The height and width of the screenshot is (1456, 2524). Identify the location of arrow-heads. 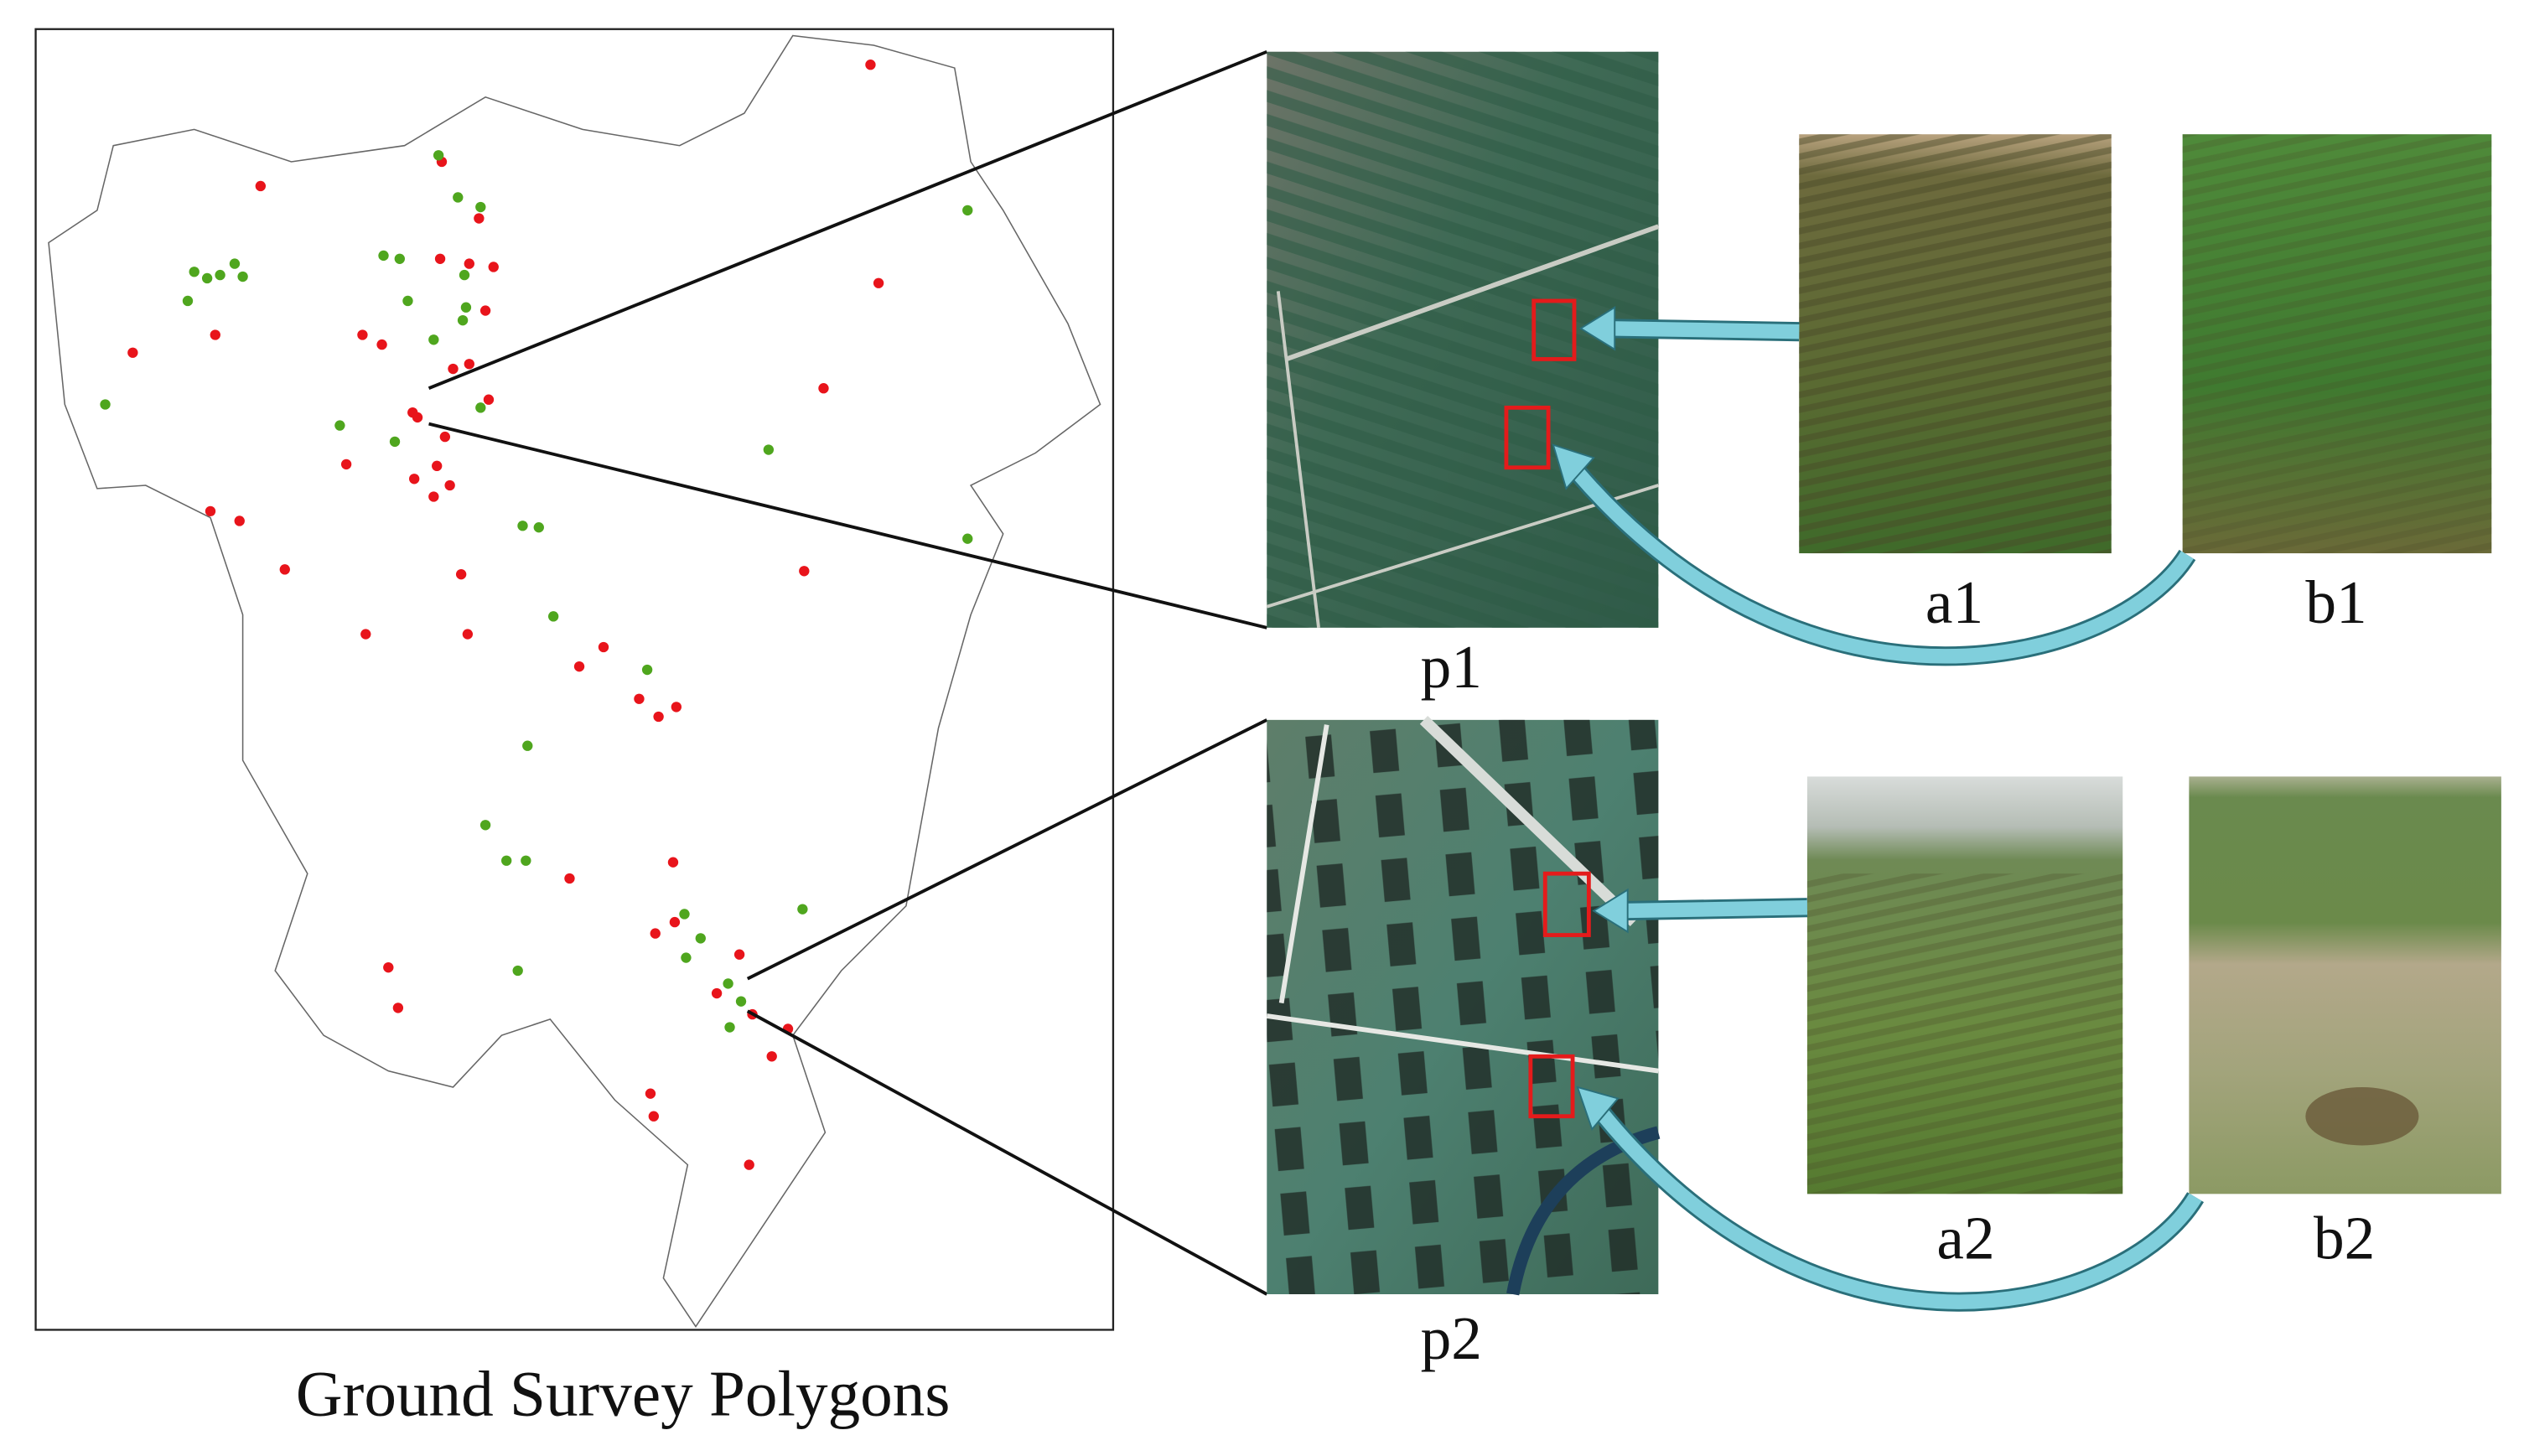
(1590, 718).